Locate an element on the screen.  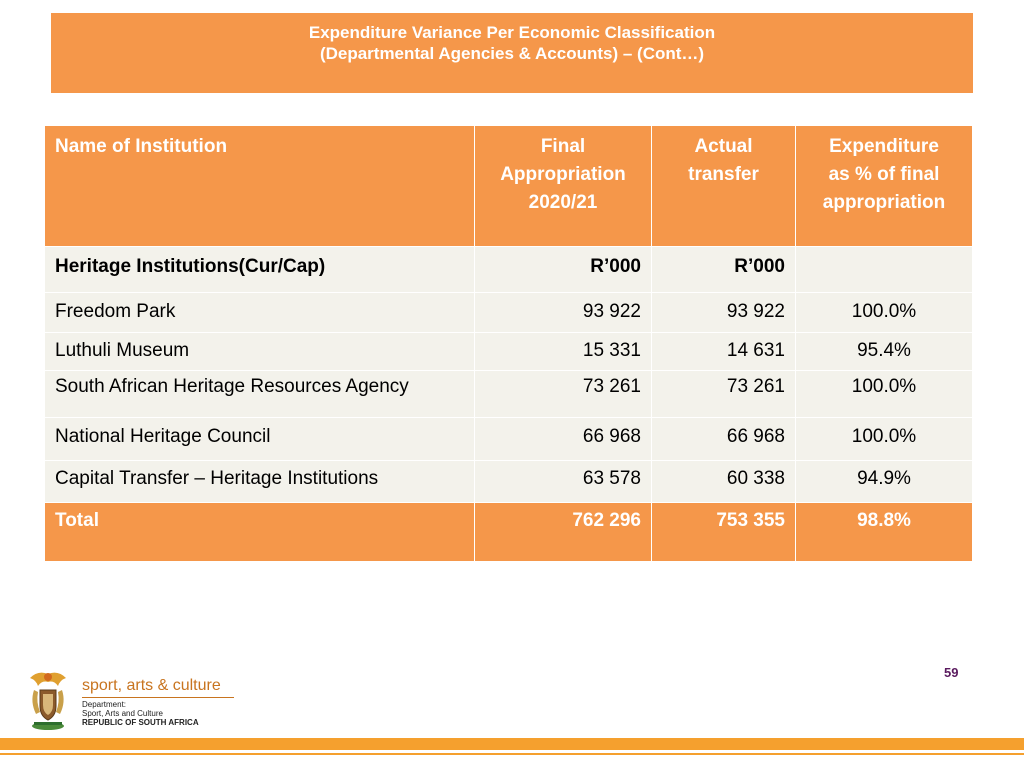
header-line: Appropriation is located at coordinates (563, 174).